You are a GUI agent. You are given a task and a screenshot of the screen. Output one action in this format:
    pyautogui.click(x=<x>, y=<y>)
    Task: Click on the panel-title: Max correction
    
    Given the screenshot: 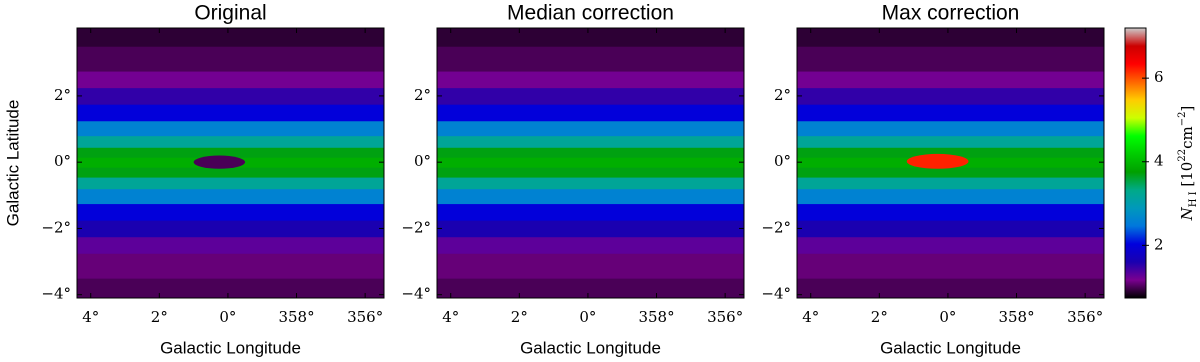 What is the action you would take?
    pyautogui.click(x=951, y=13)
    